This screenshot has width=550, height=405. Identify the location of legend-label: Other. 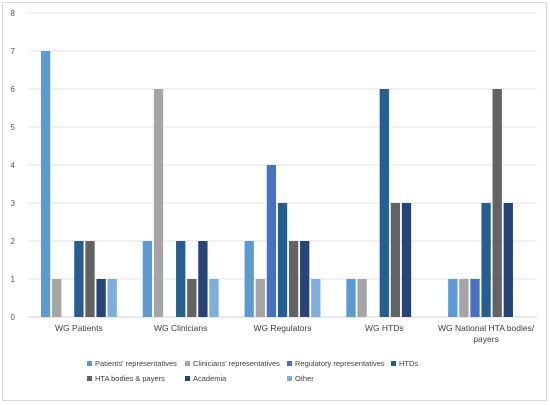
(304, 378).